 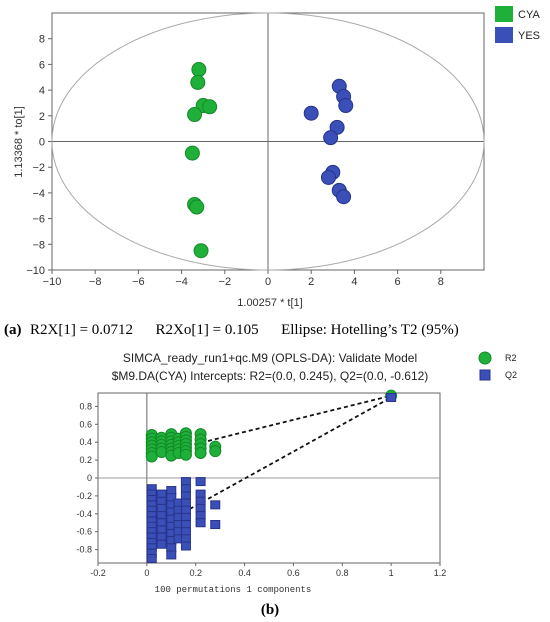 I want to click on regression-line-q2, so click(x=269, y=465).